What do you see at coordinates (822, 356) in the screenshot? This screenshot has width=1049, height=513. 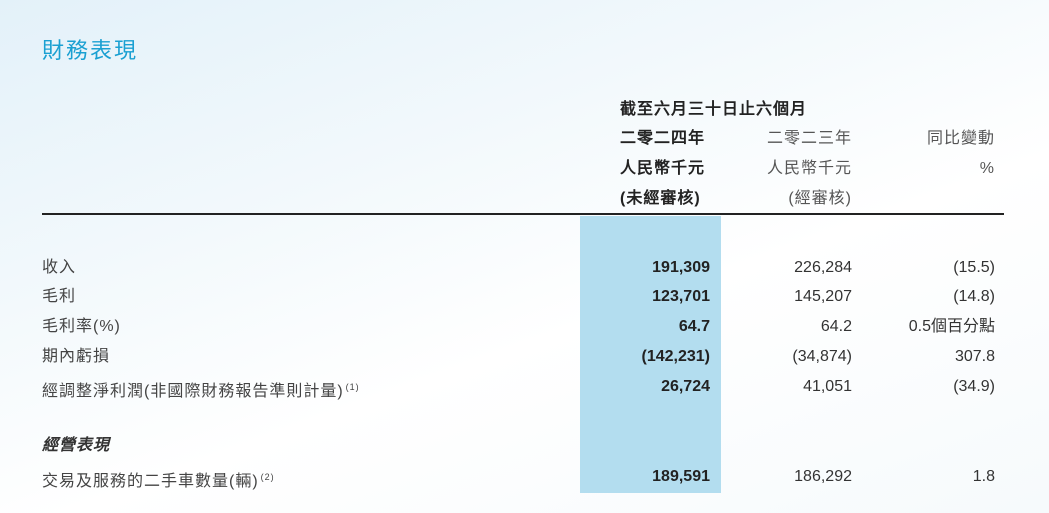 I see `value-2023: (34,874)` at bounding box center [822, 356].